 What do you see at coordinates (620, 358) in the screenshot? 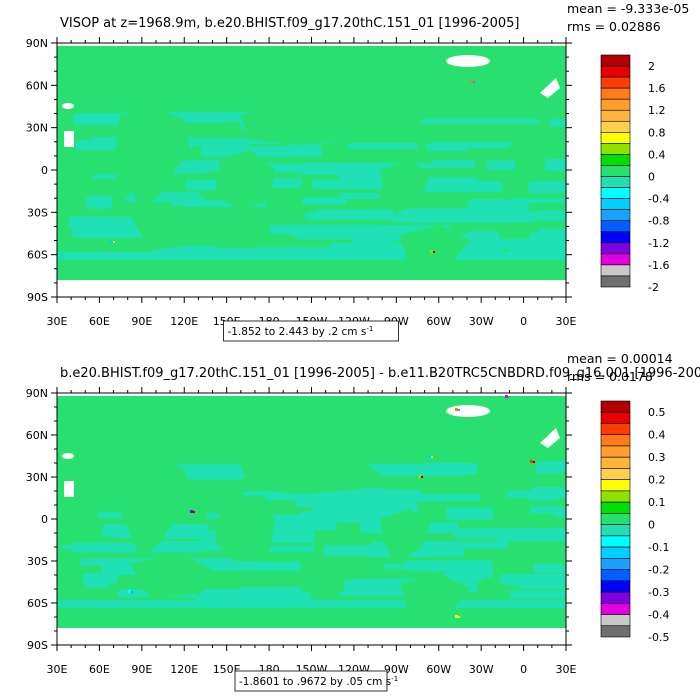
I see `stat-mean: mean = 0.00014` at bounding box center [620, 358].